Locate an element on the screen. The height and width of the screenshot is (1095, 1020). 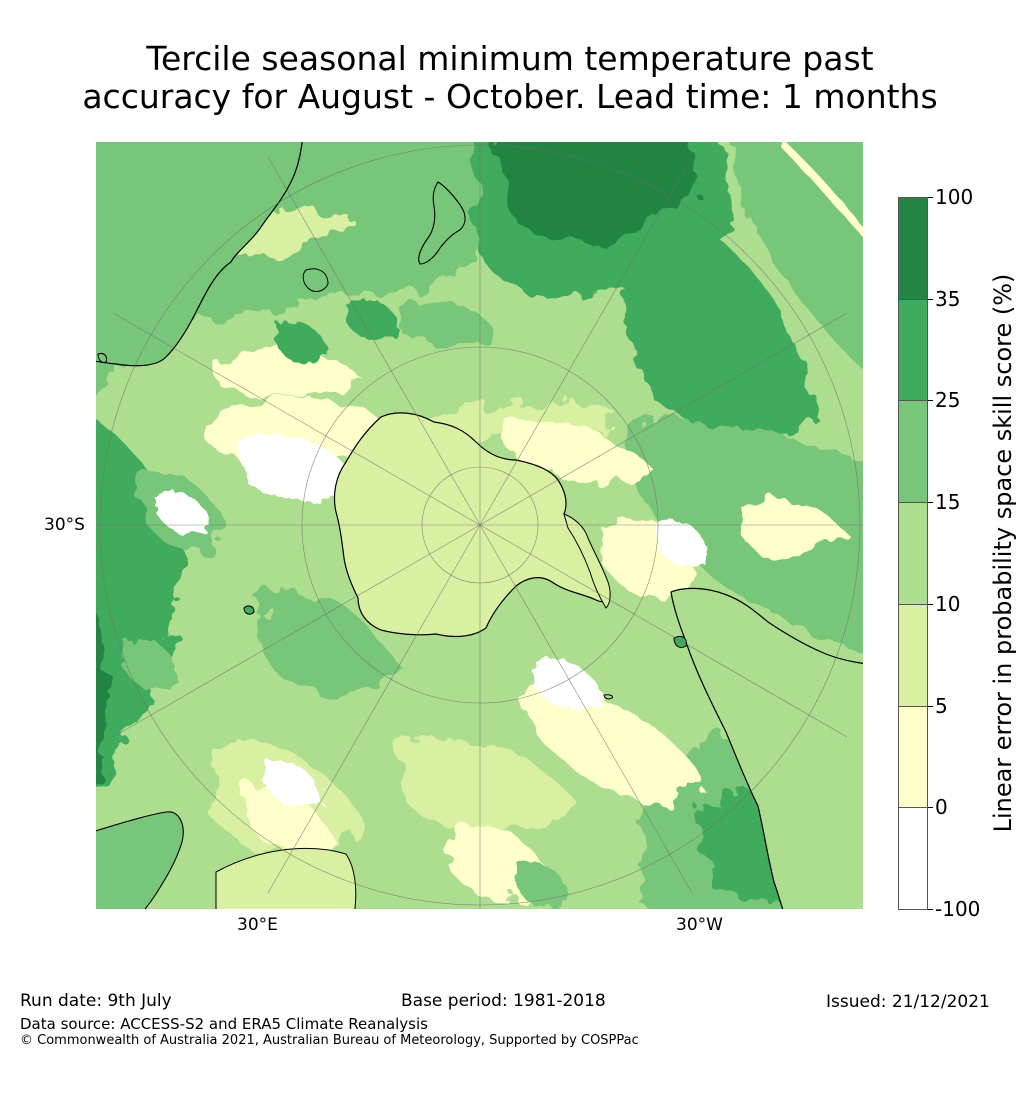
colorbar-tick-label: 10 is located at coordinates (948, 603).